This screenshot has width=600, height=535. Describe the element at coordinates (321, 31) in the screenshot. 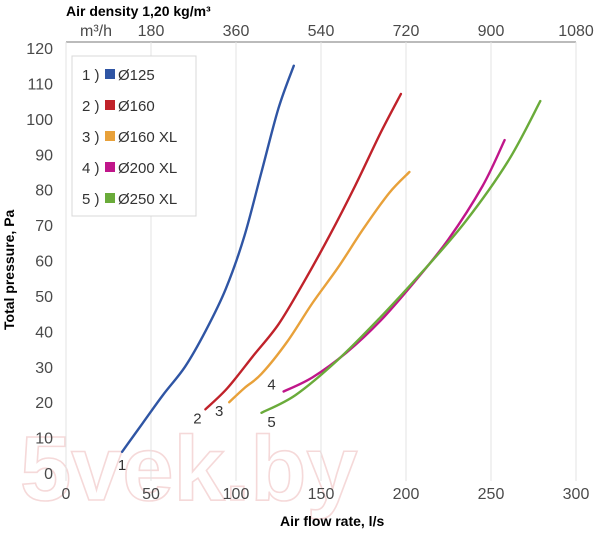

I see `top-tick-label: 540` at that location.